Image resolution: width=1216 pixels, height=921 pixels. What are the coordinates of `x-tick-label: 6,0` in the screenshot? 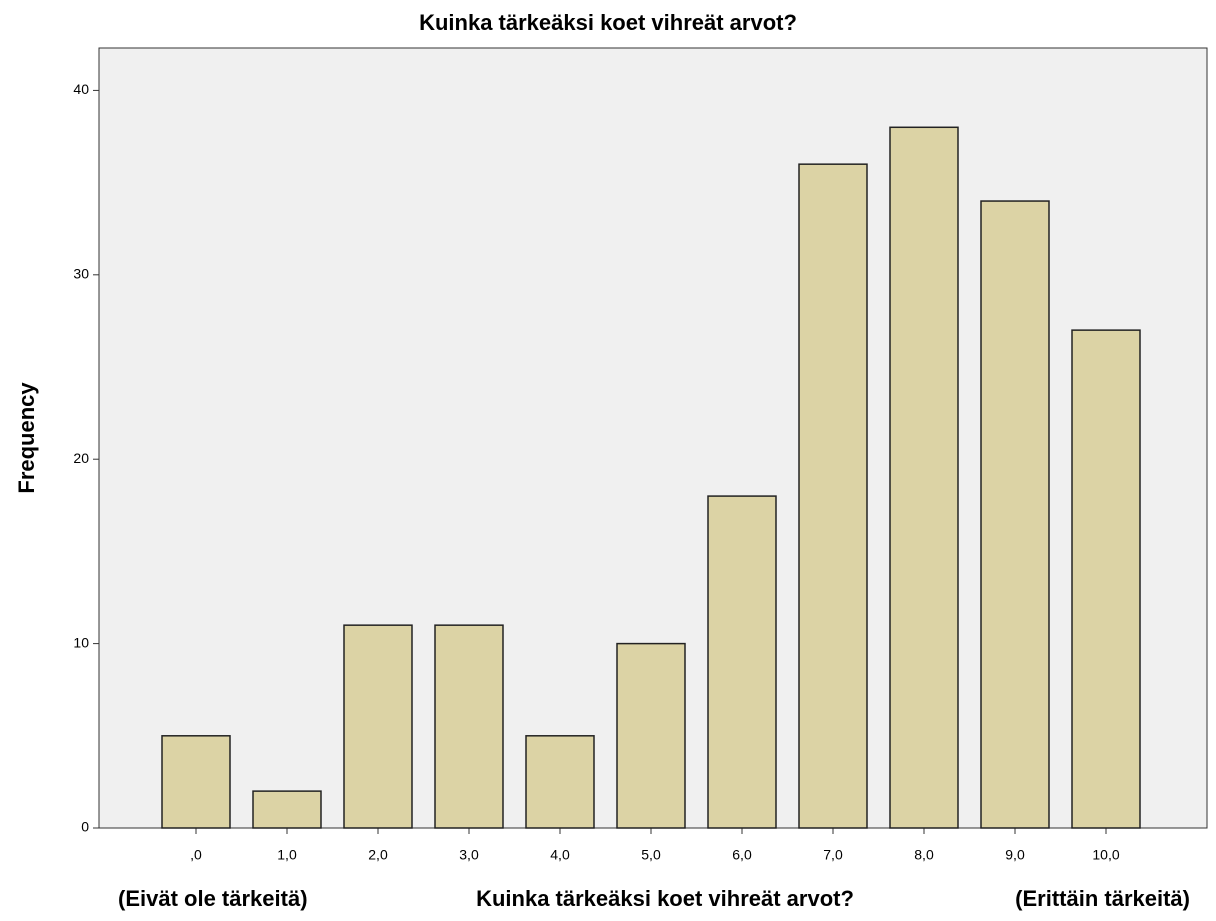 It's located at (742, 855).